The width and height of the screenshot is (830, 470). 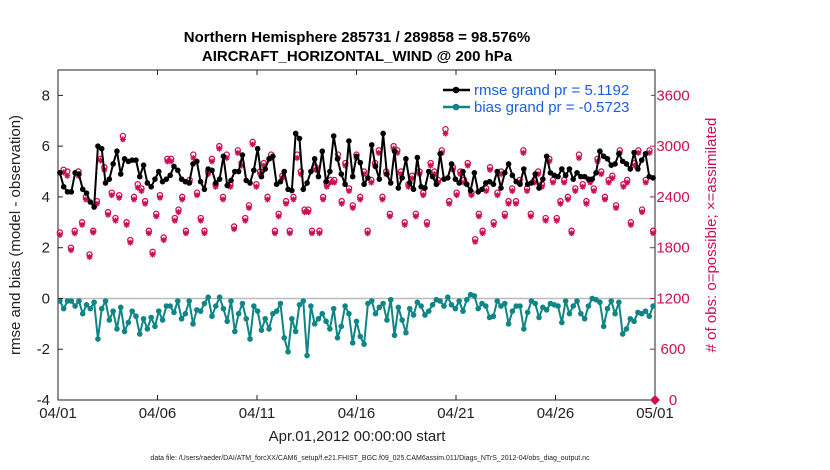 What do you see at coordinates (43, 400) in the screenshot?
I see `y-left-tick-label: -4` at bounding box center [43, 400].